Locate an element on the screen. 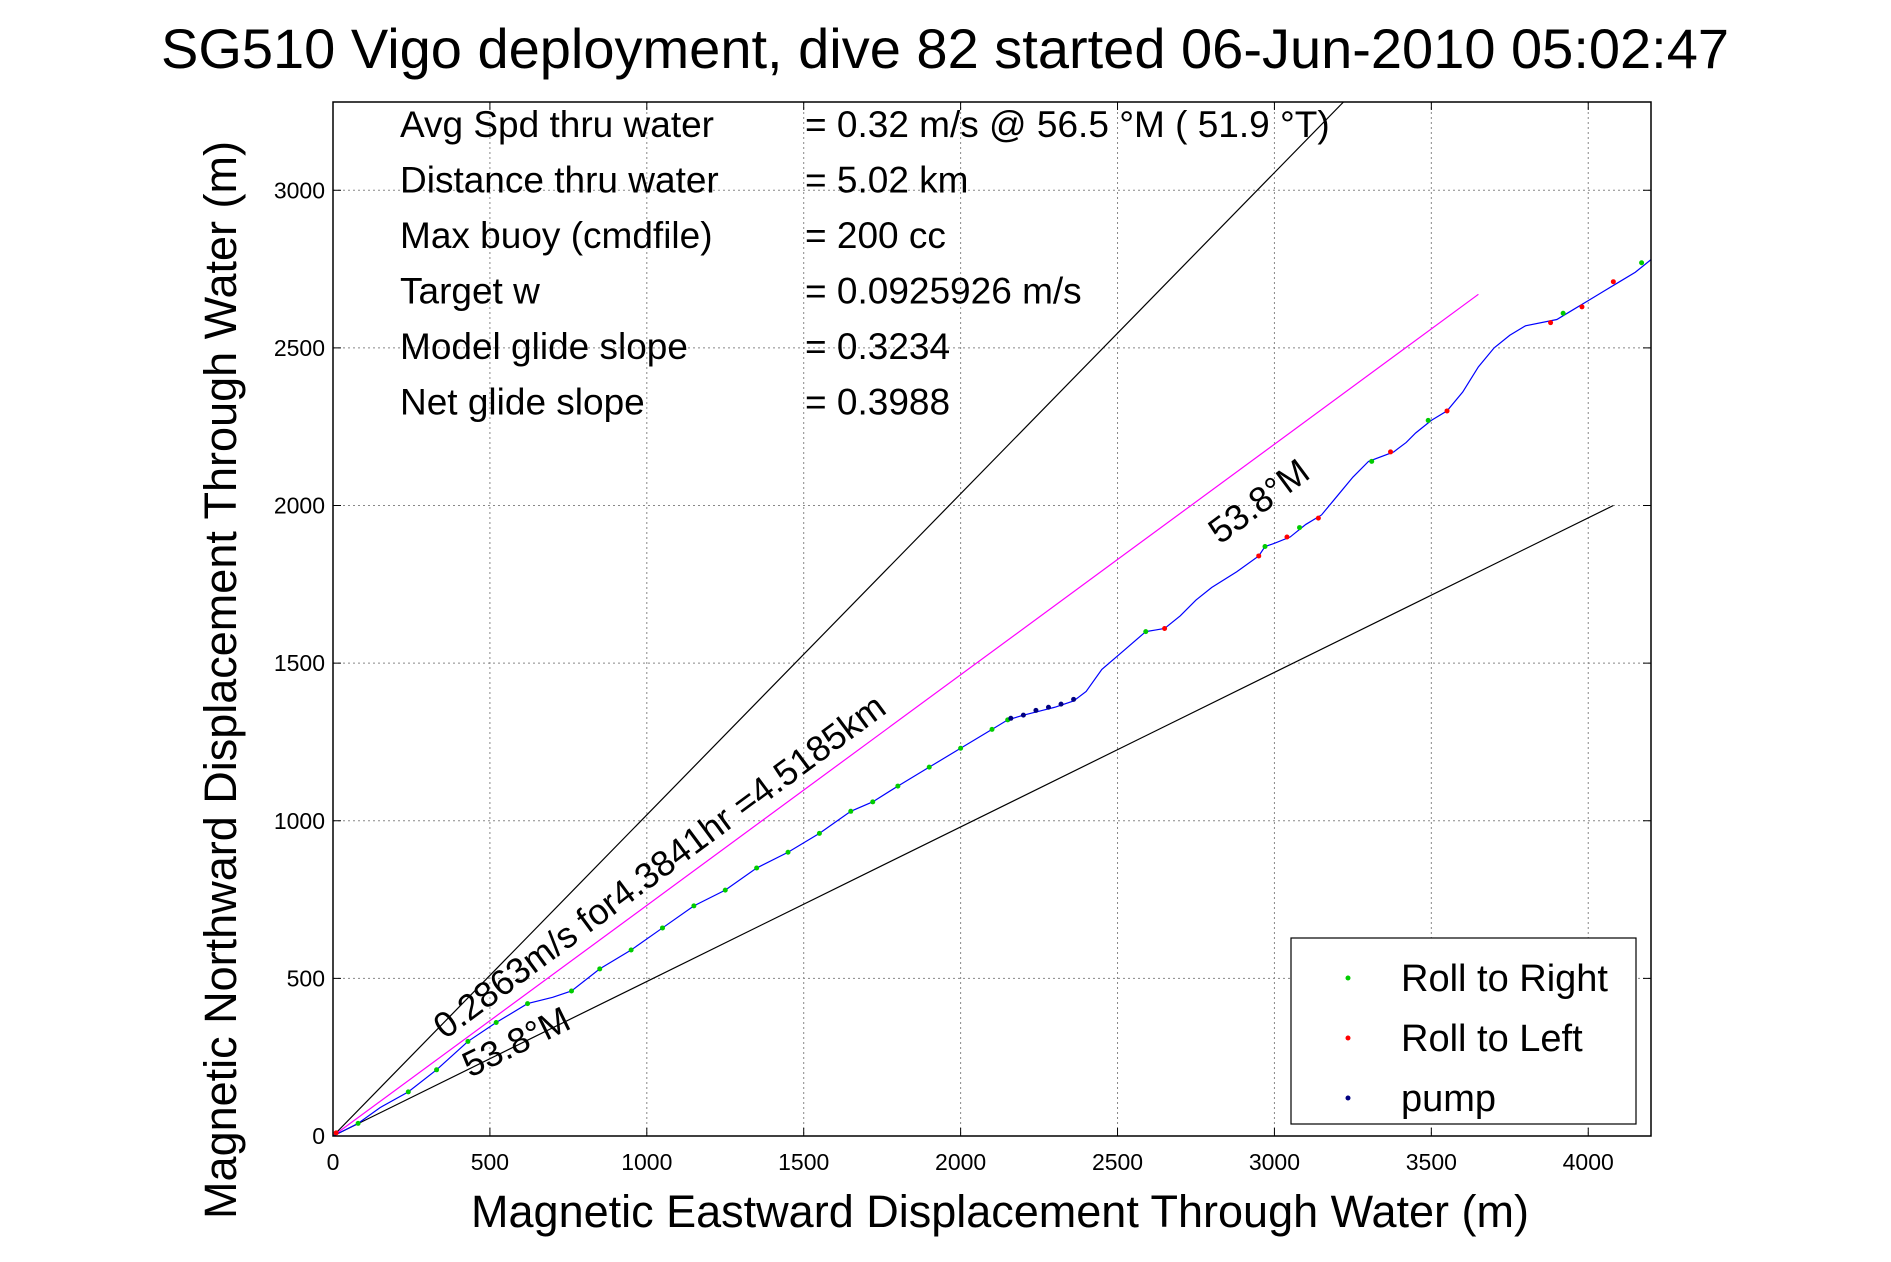 The height and width of the screenshot is (1262, 1891). y-tick-label: 1000 is located at coordinates (299, 821).